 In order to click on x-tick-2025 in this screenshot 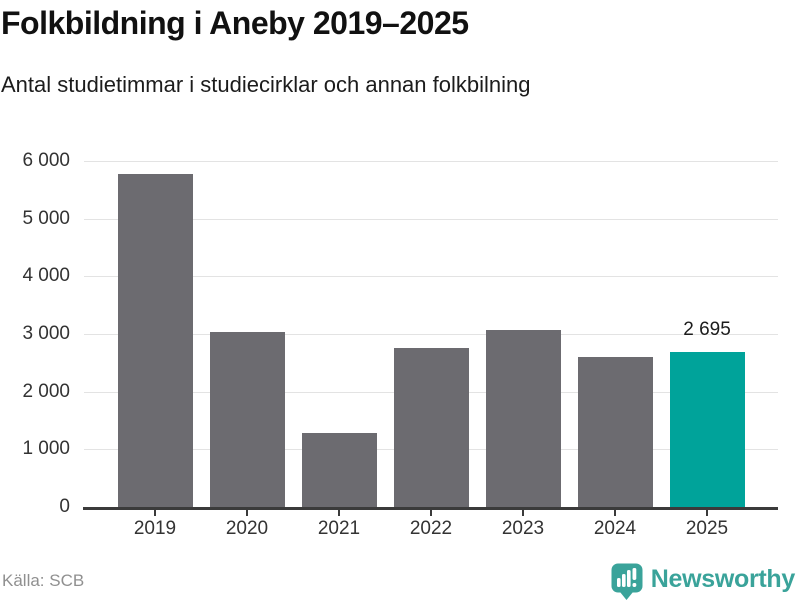, I will do `click(707, 513)`.